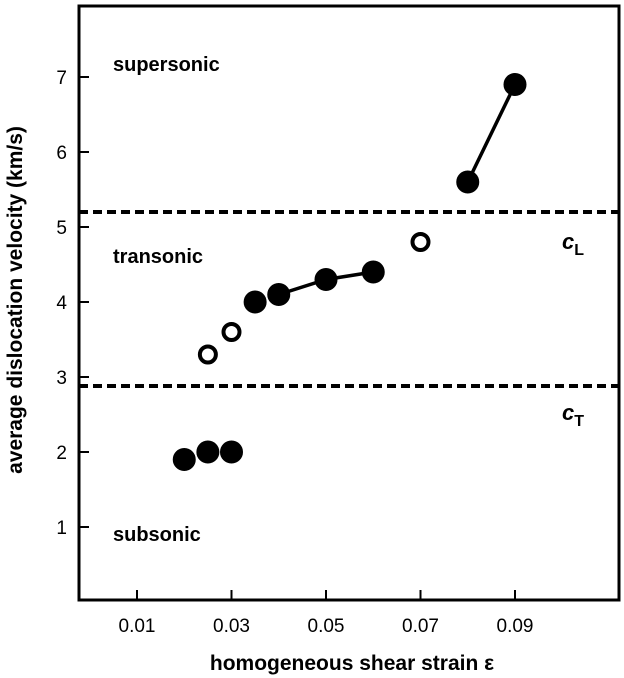 Image resolution: width=624 pixels, height=678 pixels. I want to click on x-tick-label: 0.07, so click(420, 626).